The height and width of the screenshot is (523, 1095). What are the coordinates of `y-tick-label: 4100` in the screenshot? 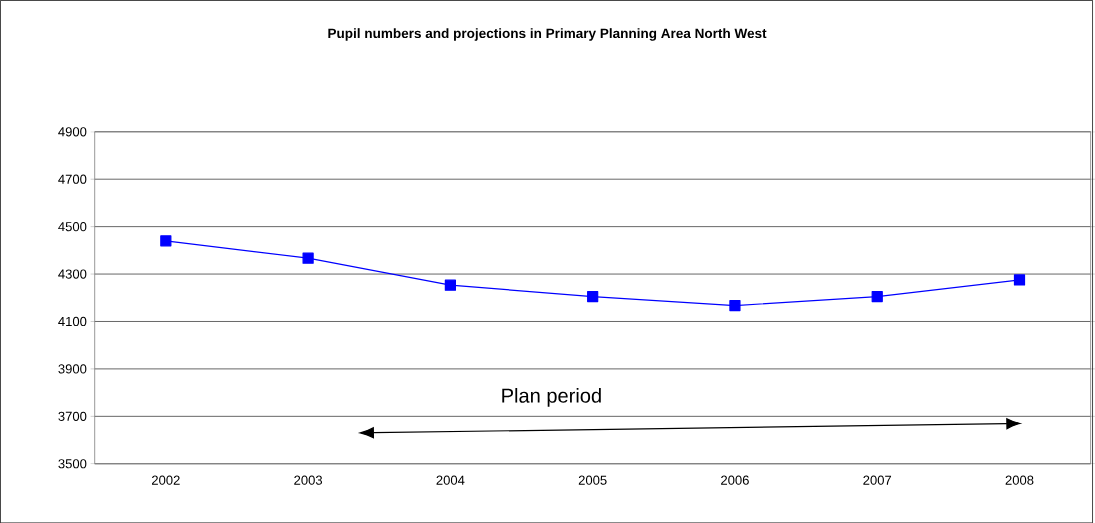 It's located at (72, 321).